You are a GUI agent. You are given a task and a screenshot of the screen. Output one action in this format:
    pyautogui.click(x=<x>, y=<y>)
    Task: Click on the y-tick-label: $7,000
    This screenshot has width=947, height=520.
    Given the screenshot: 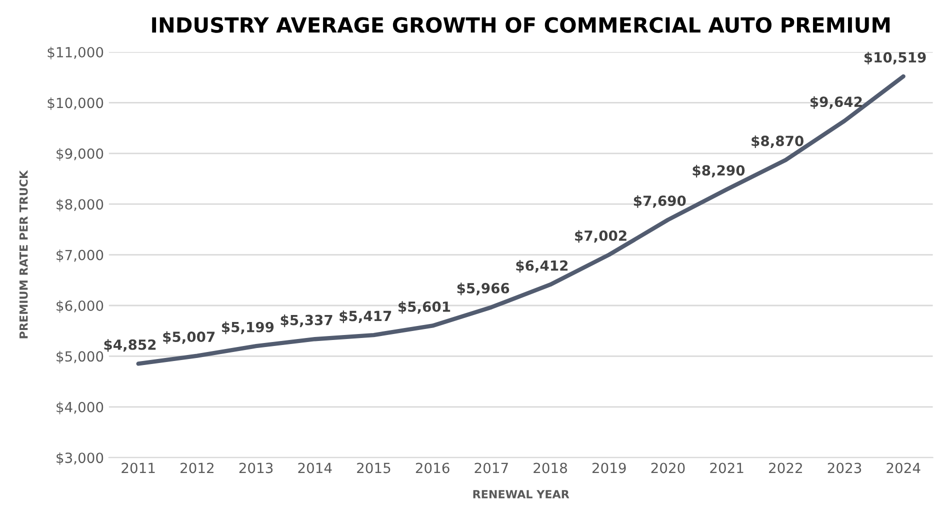 What is the action you would take?
    pyautogui.click(x=80, y=256)
    